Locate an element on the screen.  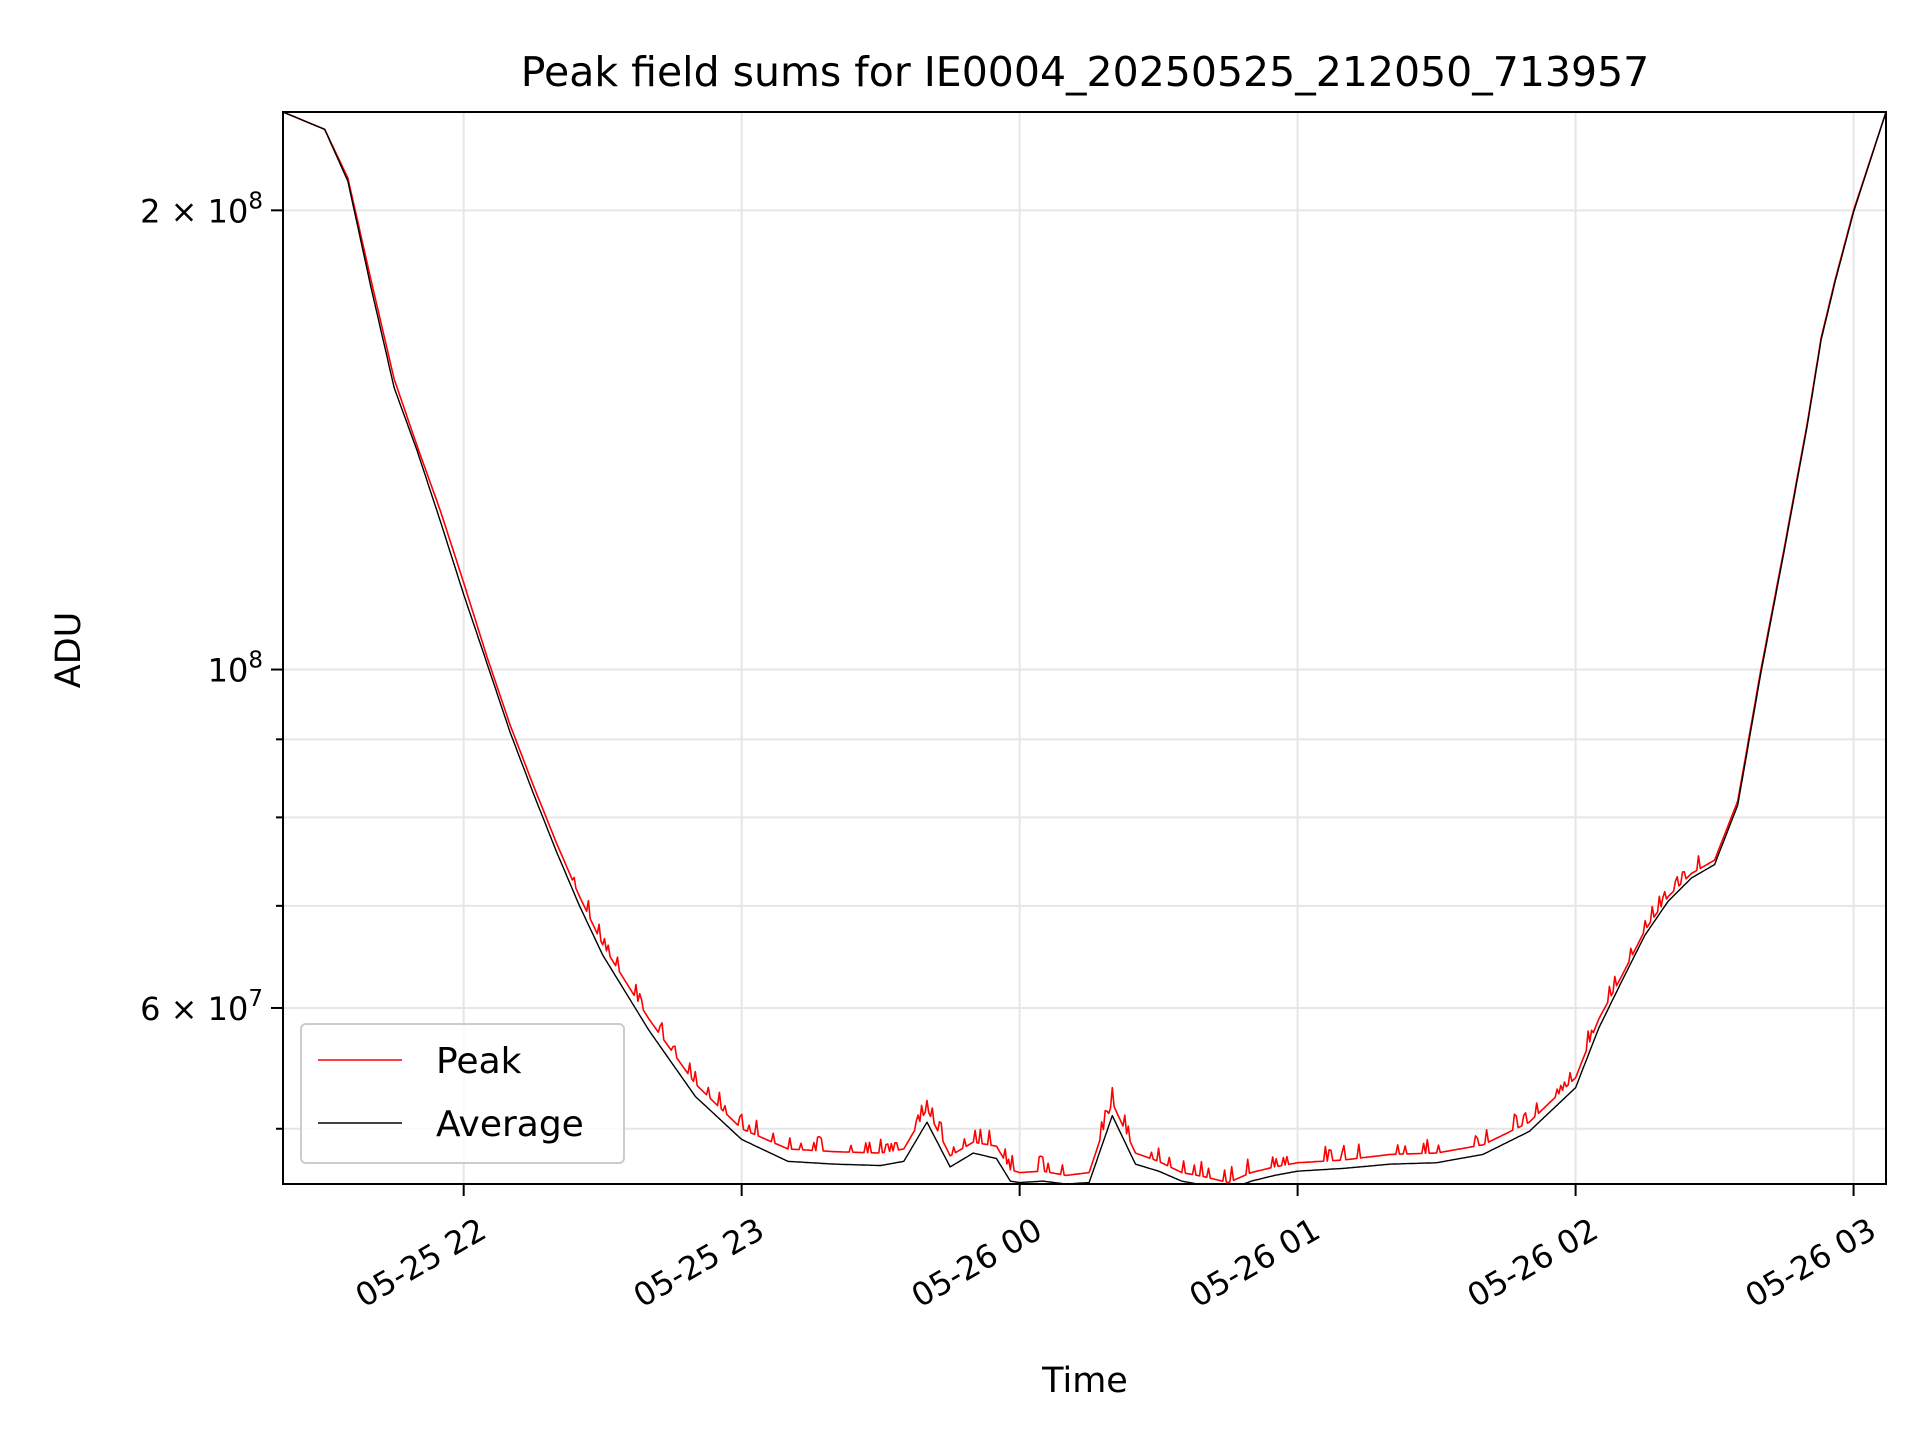
legend: Peak Average is located at coordinates (462, 1093).